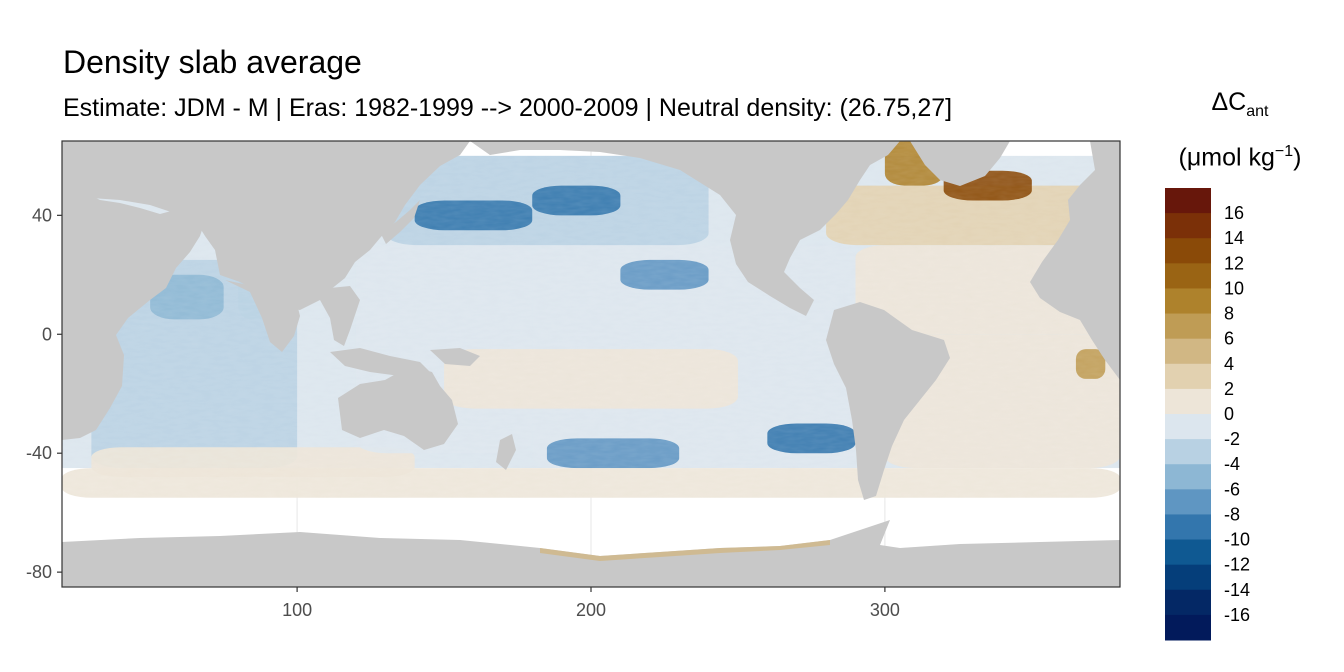 This screenshot has width=1344, height=672. I want to click on chart-title: Density slab average, so click(212, 62).